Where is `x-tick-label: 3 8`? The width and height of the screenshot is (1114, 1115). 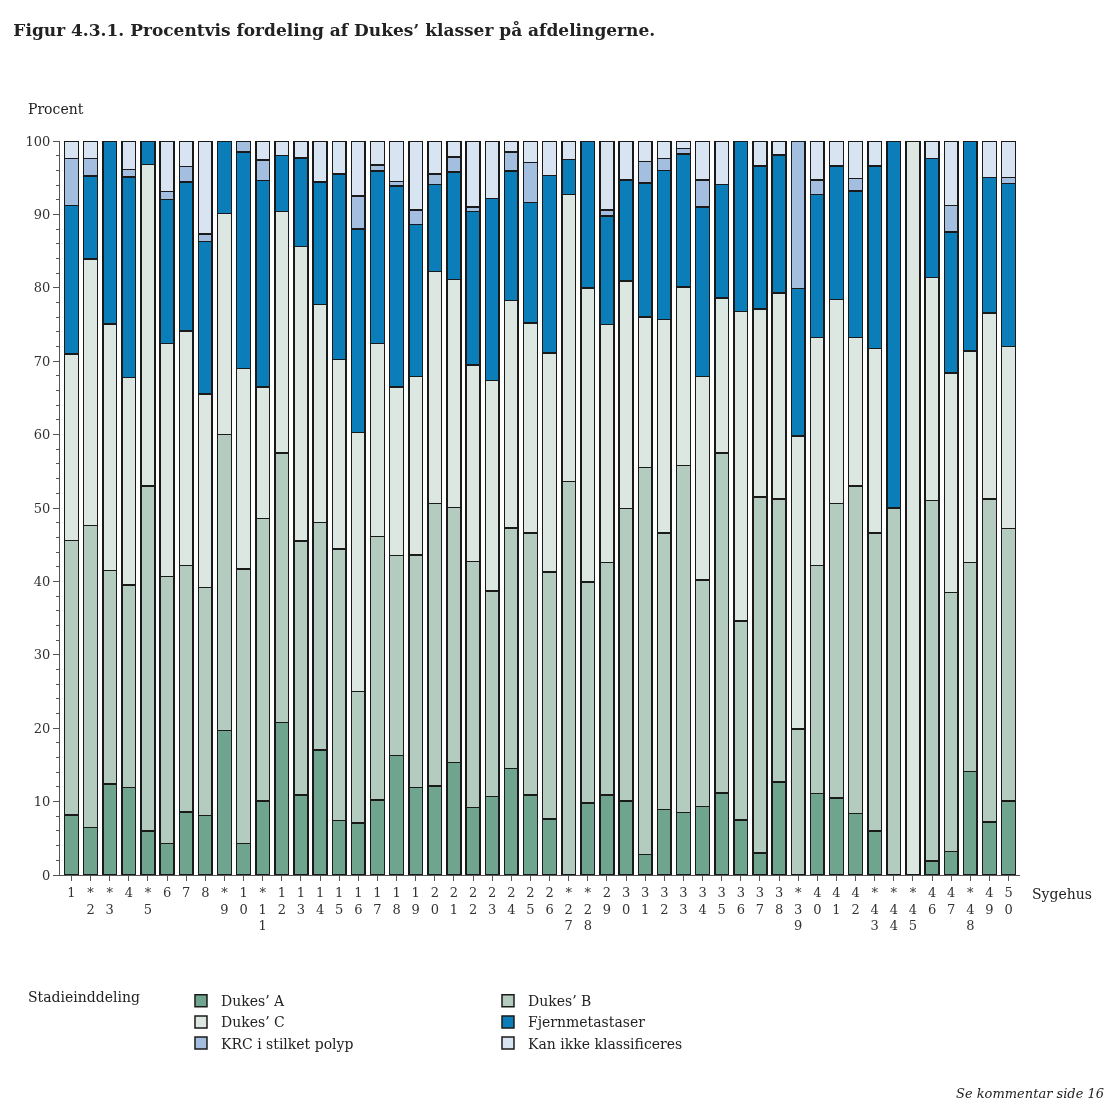 x-tick-label: 3 8 is located at coordinates (779, 900).